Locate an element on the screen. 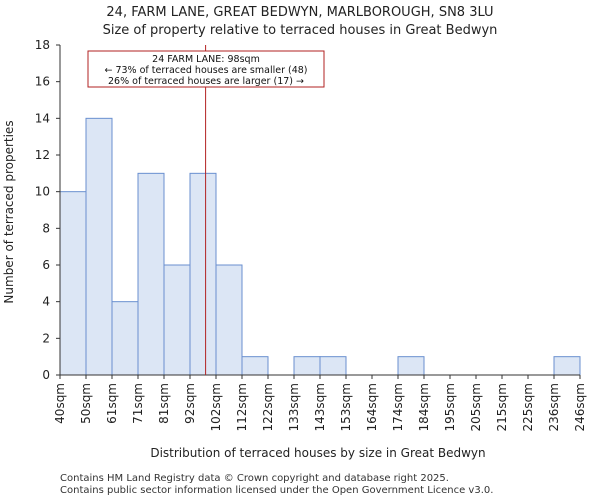  x-tick-label-184sqm: 184sqm is located at coordinates (424, 407).